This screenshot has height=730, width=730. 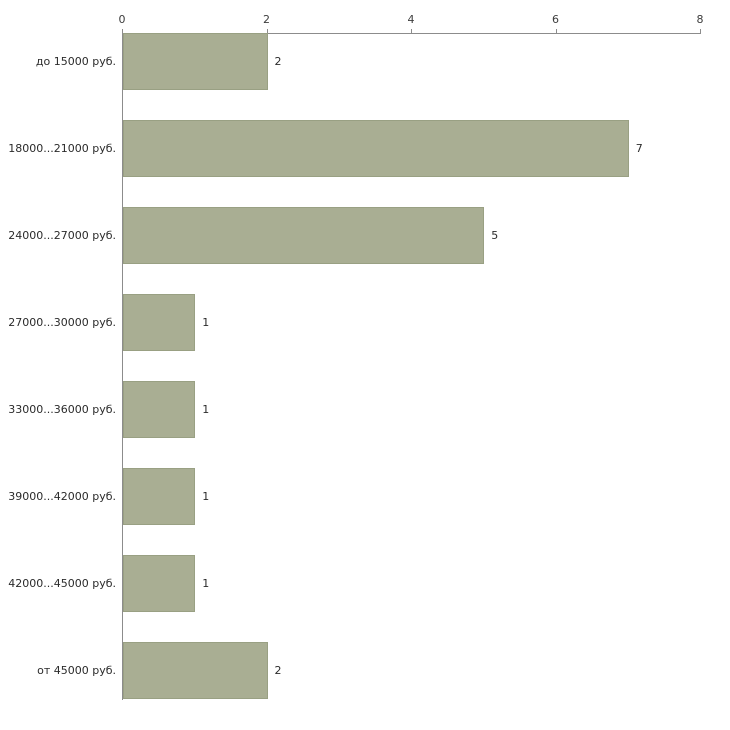 I want to click on category-label: 33000...36000 руб., so click(x=62, y=409).